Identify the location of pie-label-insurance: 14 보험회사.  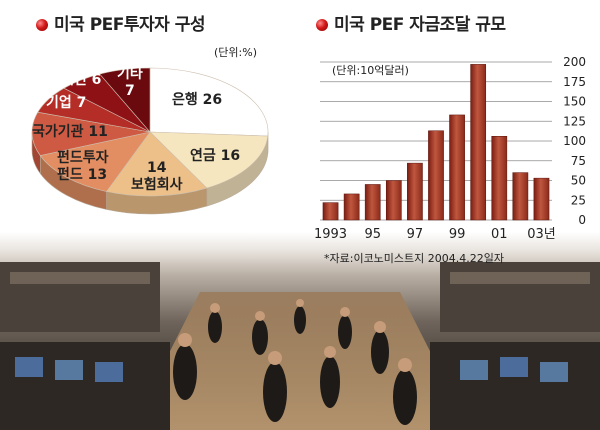
(157, 176).